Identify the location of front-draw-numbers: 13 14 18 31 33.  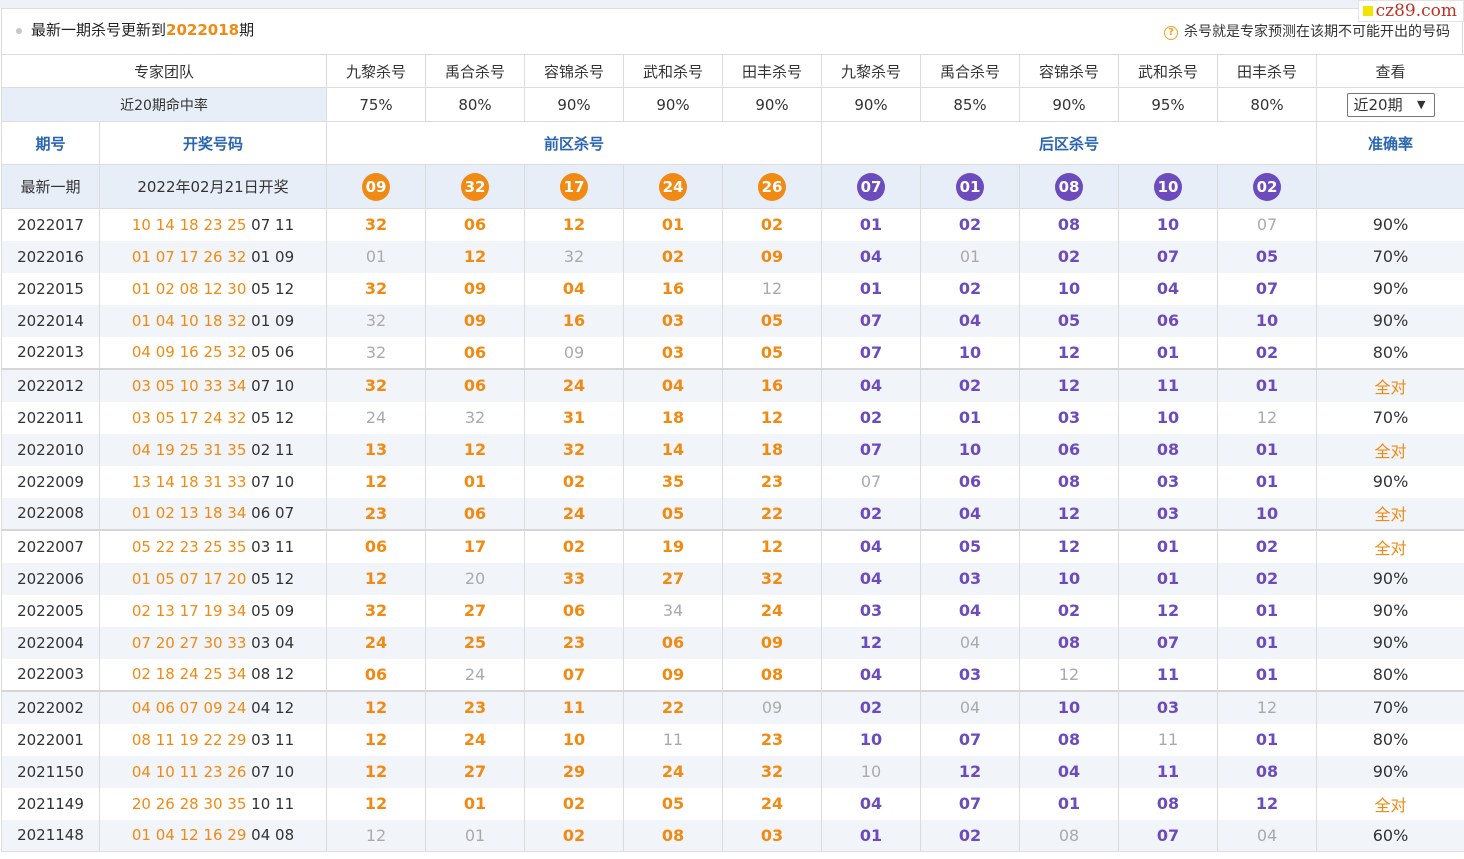
(189, 481).